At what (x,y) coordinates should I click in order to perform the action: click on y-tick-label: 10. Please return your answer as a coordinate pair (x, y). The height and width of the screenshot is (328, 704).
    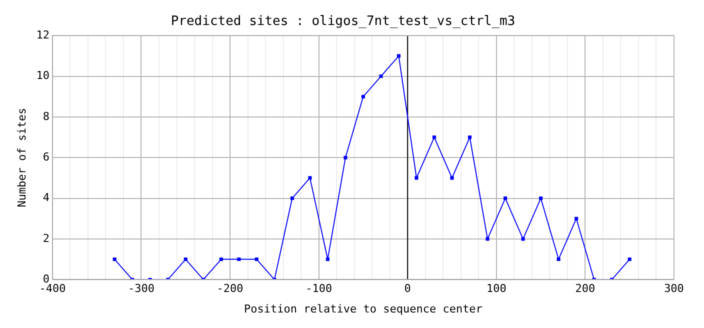
    Looking at the image, I should click on (43, 75).